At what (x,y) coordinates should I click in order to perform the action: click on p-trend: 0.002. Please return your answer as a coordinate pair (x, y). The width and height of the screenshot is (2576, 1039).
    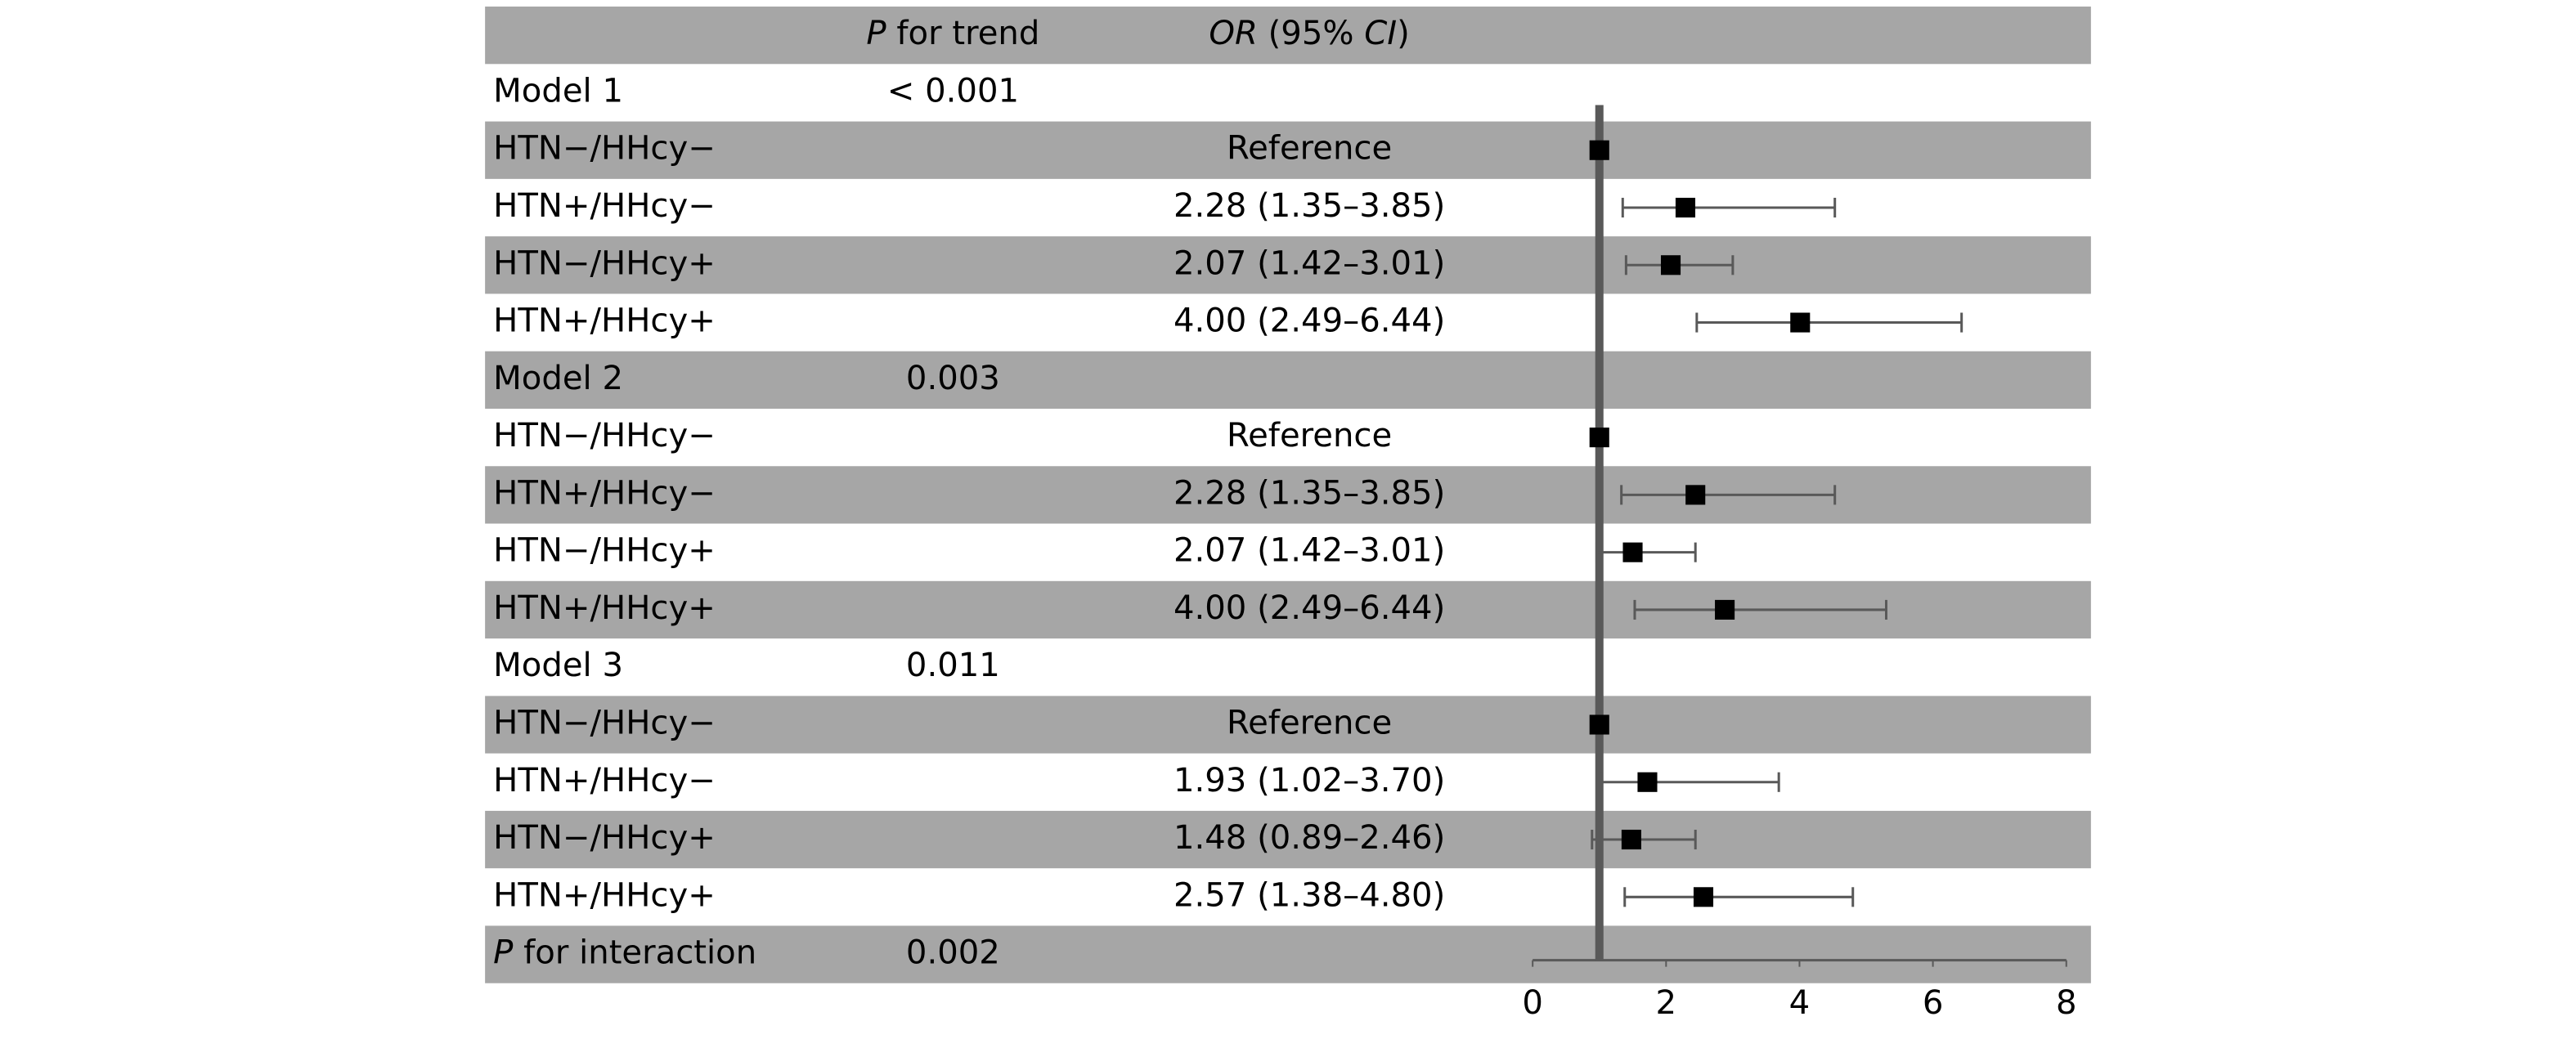
    Looking at the image, I should click on (953, 953).